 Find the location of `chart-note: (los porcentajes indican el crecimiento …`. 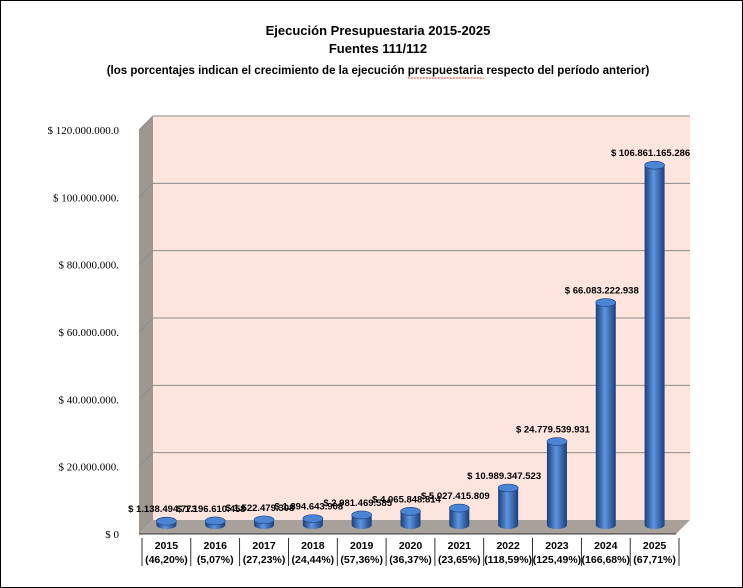

chart-note: (los porcentajes indican el crecimiento … is located at coordinates (378, 71).